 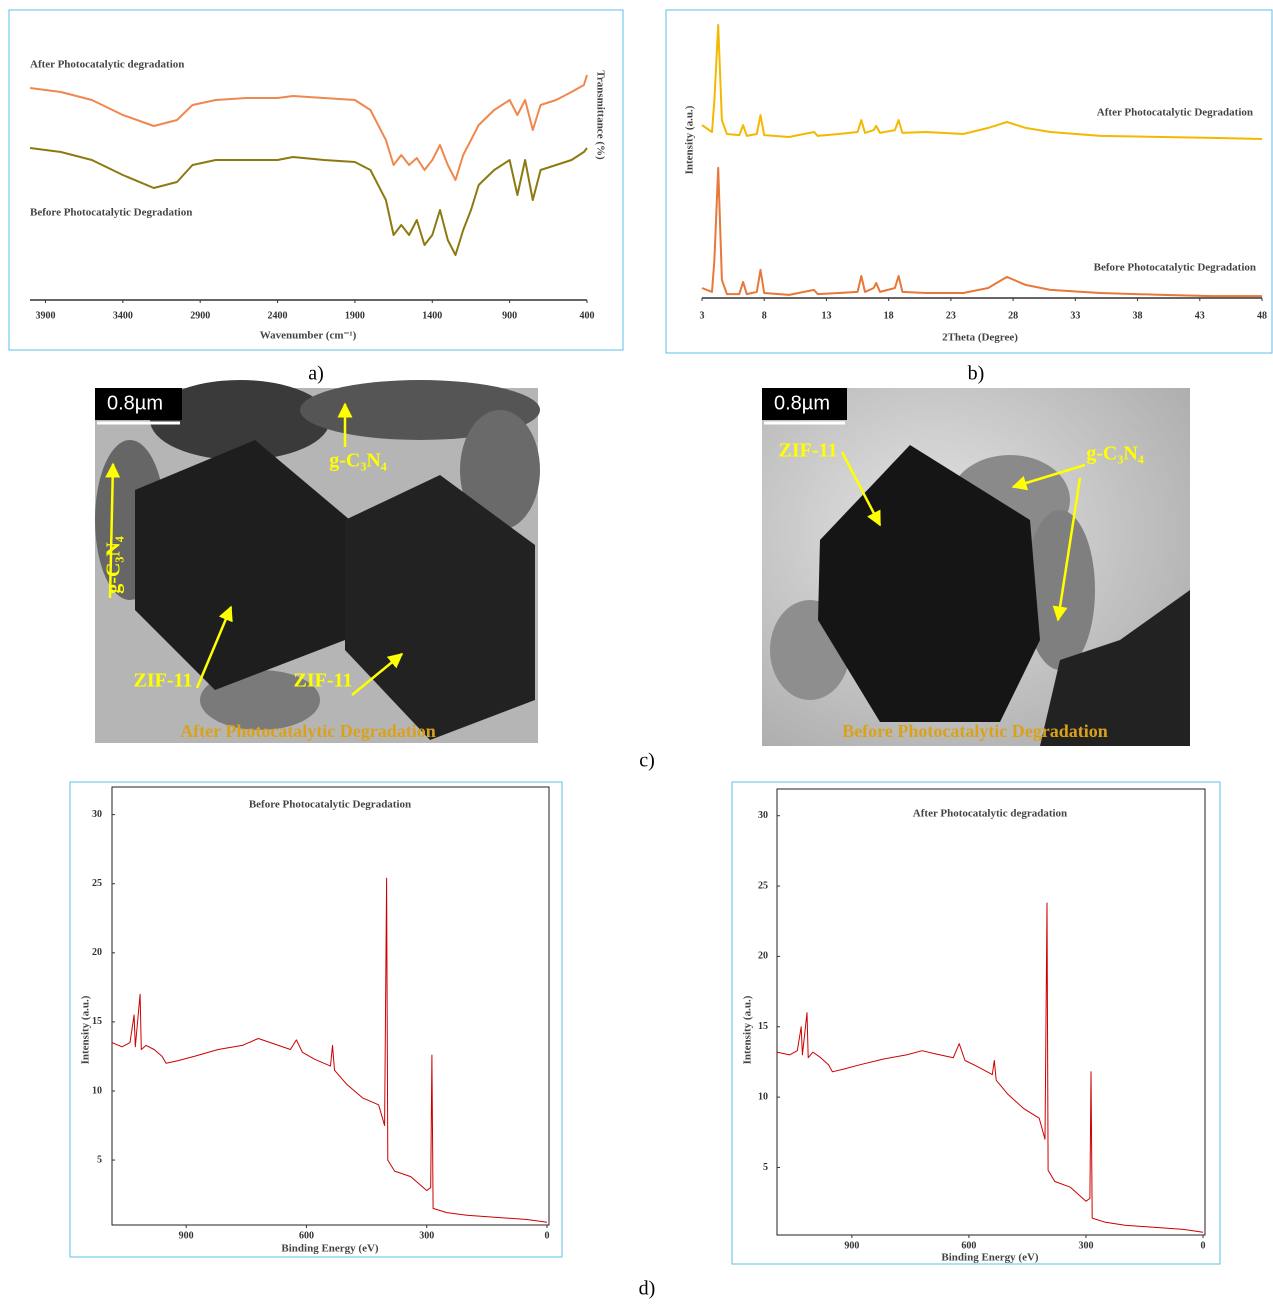 I want to click on x-tick-label: 33, so click(x=1075, y=315).